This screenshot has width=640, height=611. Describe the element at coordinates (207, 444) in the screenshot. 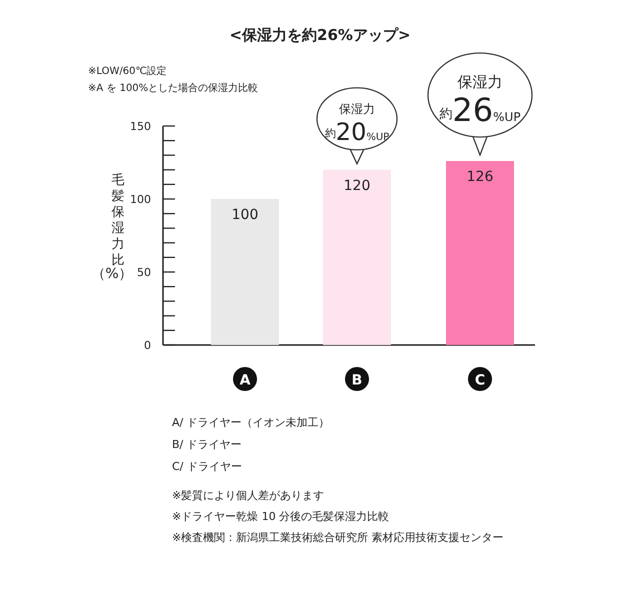

I see `text: B/ ドライヤー` at that location.